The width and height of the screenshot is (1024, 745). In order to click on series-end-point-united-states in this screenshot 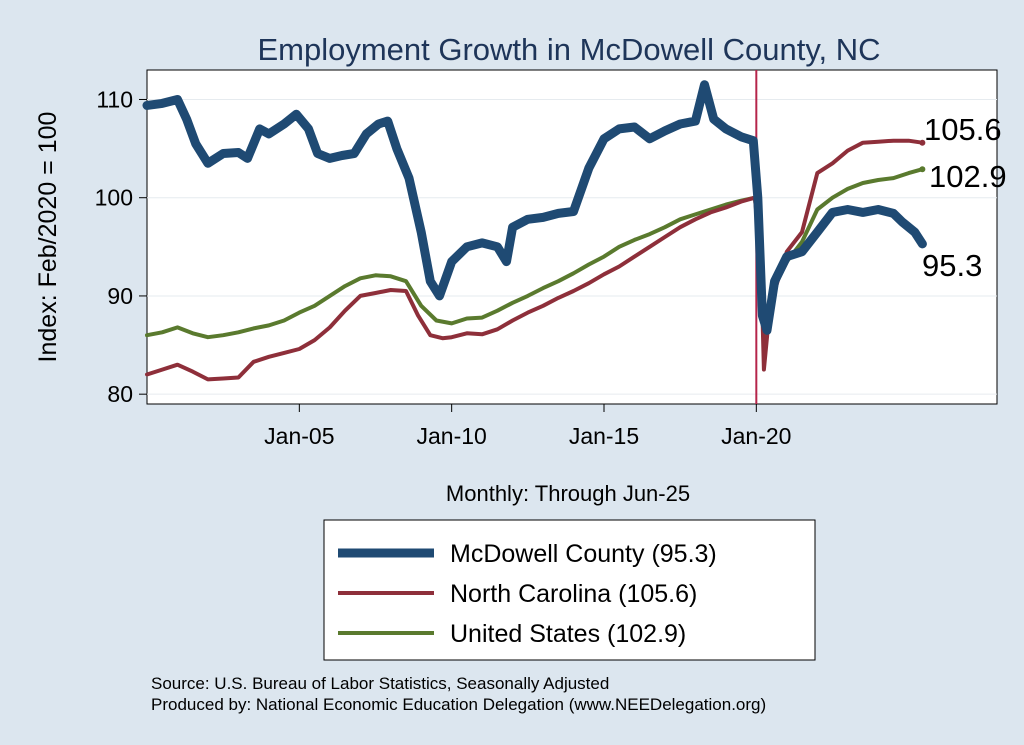, I will do `click(922, 169)`.